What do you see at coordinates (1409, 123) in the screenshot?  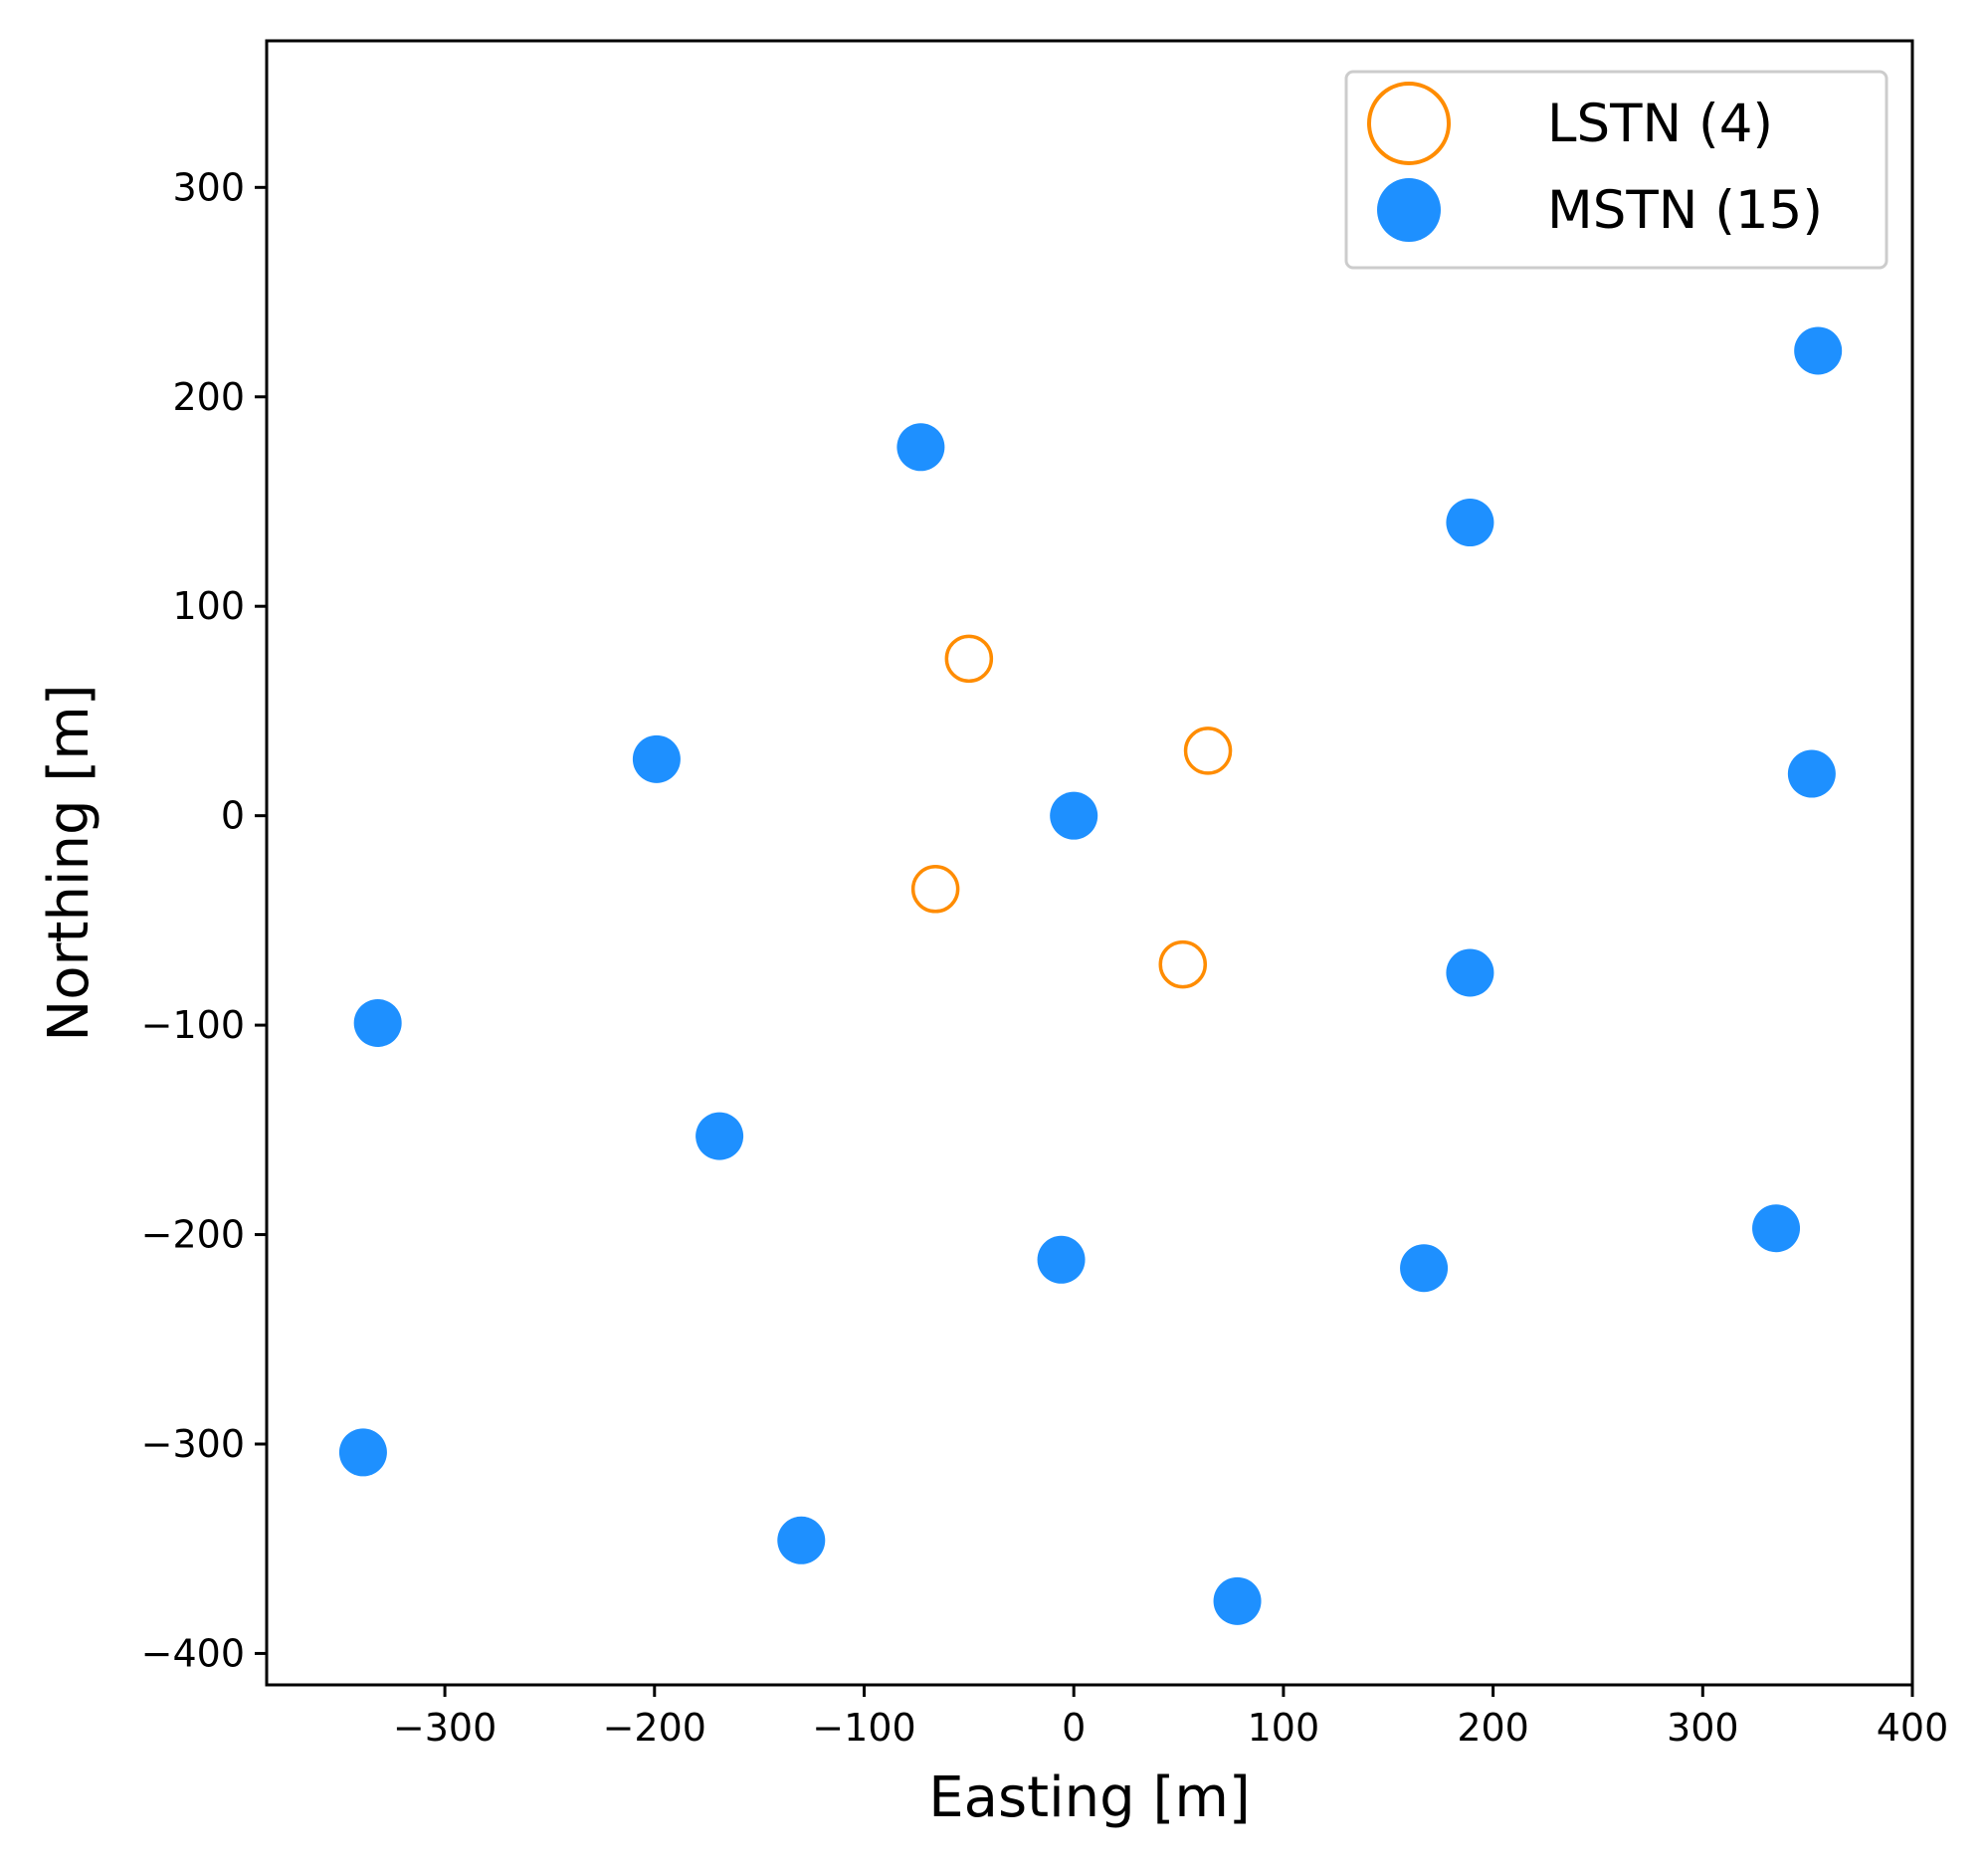 I see `legend-marker-lstn` at bounding box center [1409, 123].